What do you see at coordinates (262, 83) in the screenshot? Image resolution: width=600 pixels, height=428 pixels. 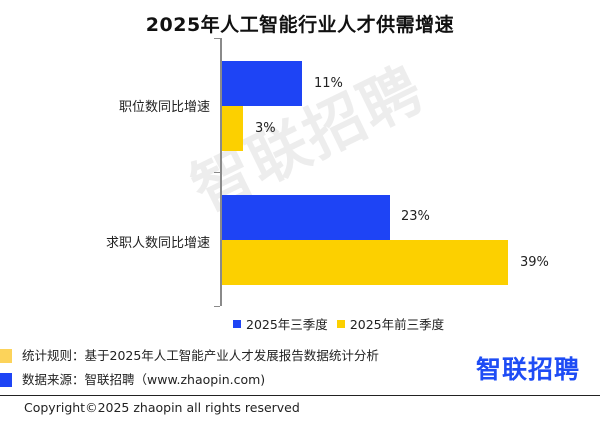 I see `bar-job-postings-q3` at bounding box center [262, 83].